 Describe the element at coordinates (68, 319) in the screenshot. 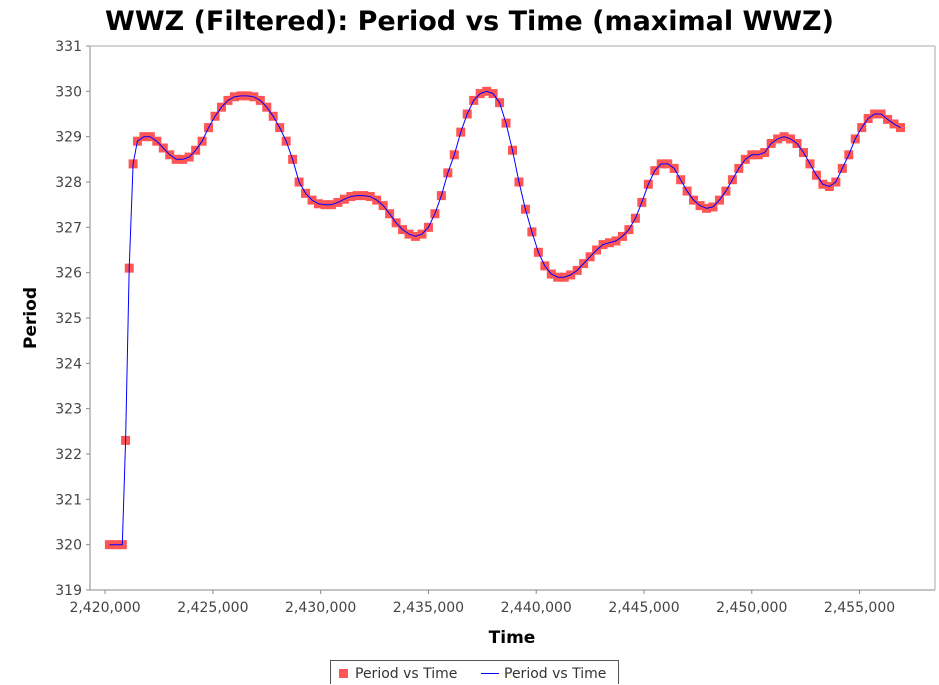

I see `y-tick-label: 325` at that location.